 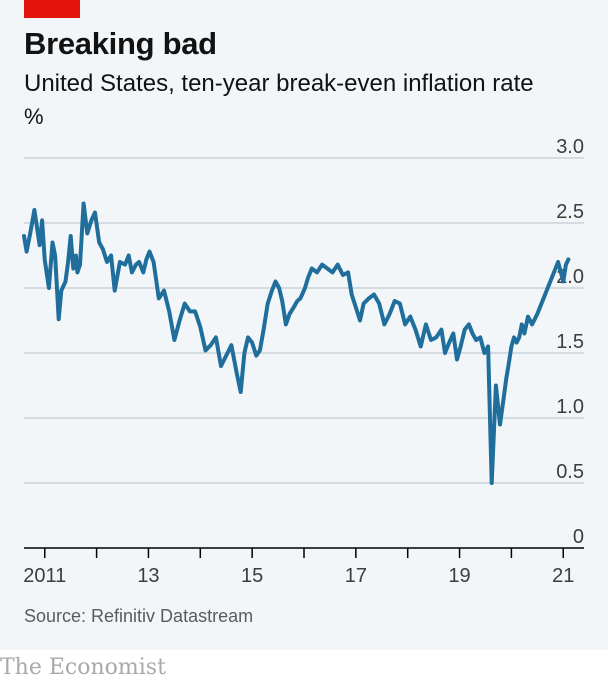 I want to click on x-axis, so click(x=304, y=552).